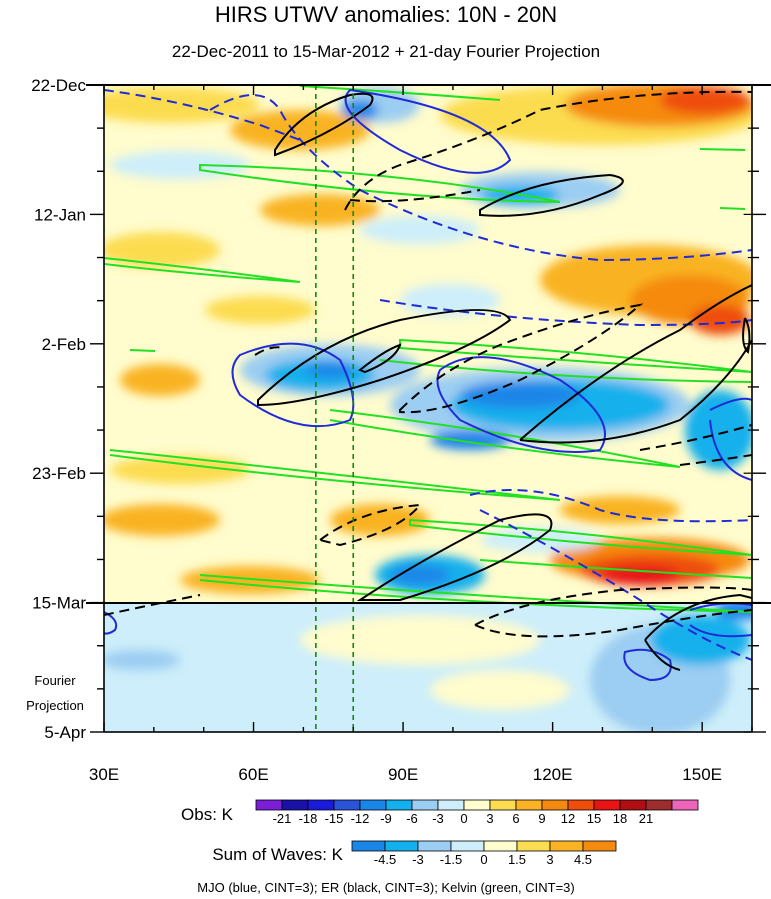 The height and width of the screenshot is (899, 771). What do you see at coordinates (515, 818) in the screenshot?
I see `colorbar-level-label: 6` at bounding box center [515, 818].